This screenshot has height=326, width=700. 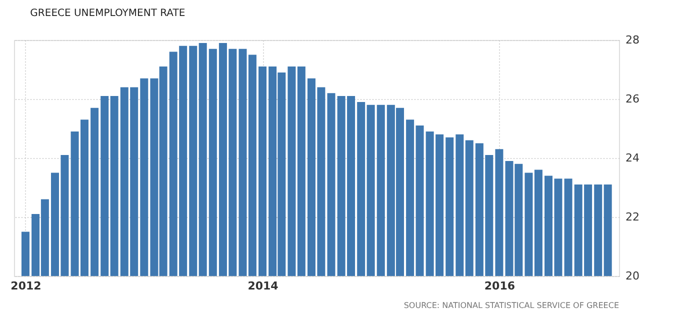 I want to click on y-tick-label: 26, so click(x=633, y=99).